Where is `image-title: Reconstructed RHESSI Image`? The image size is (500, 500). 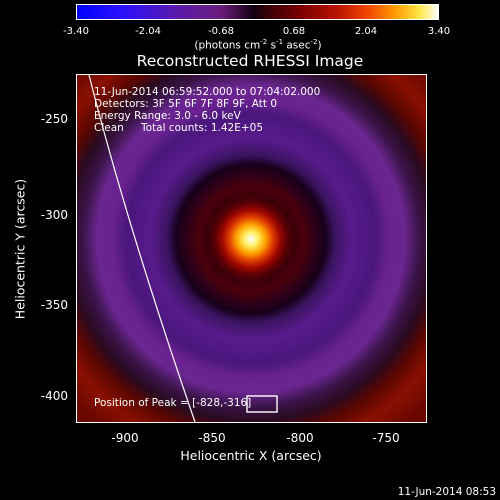 image-title: Reconstructed RHESSI Image is located at coordinates (250, 61).